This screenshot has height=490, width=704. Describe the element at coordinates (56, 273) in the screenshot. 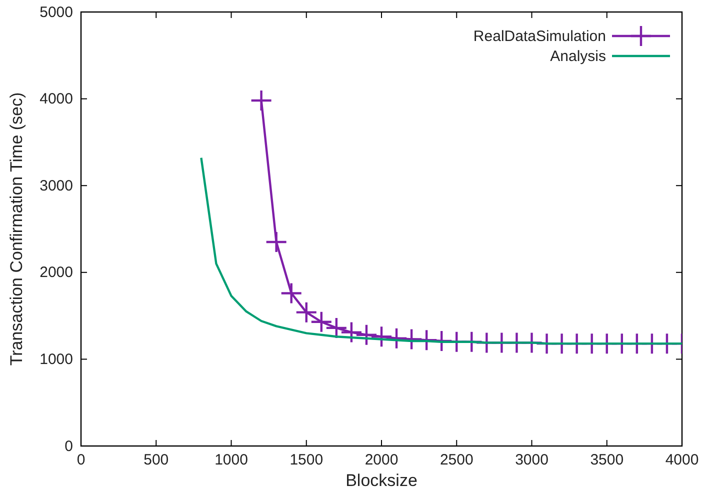

I see `y-tick-label: 2000` at that location.